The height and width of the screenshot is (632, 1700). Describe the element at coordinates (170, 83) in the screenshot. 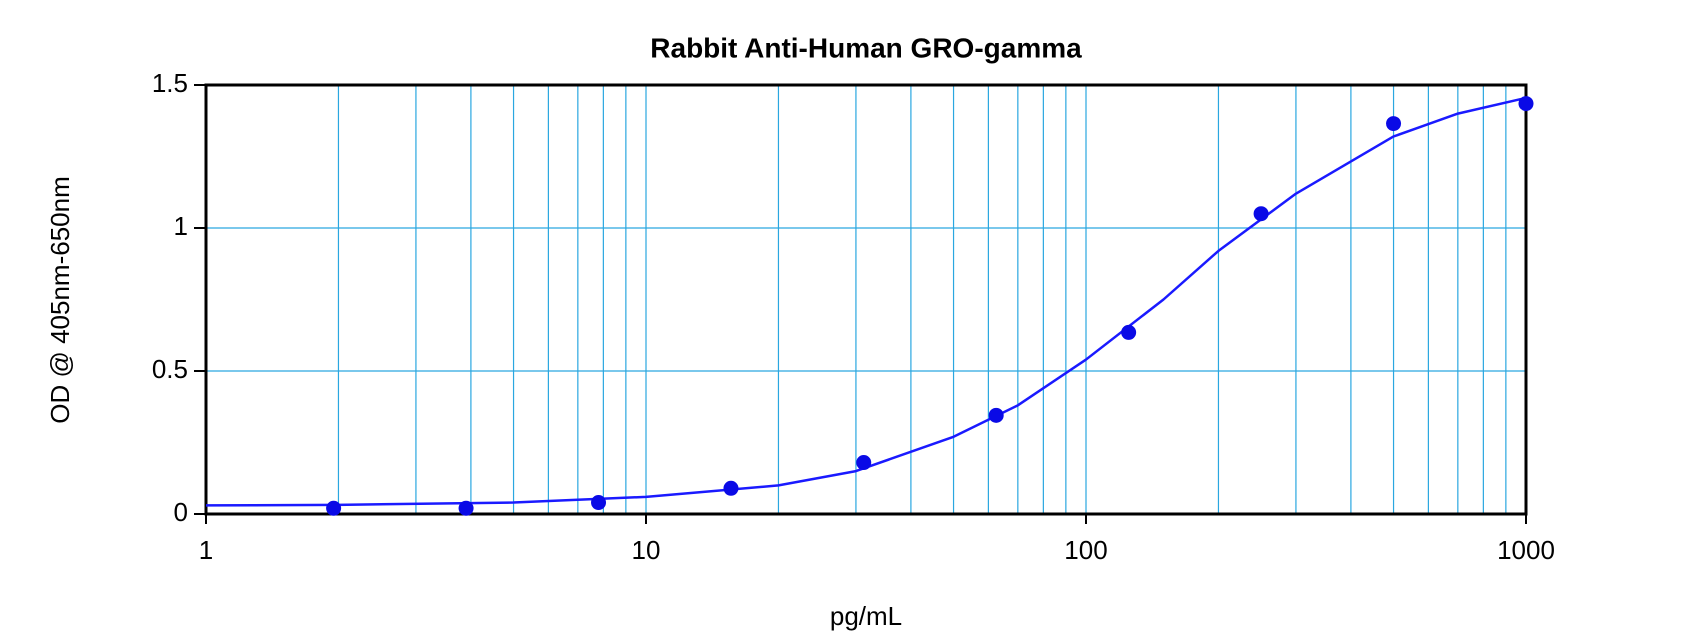

I see `y-tick-label: 1.5` at that location.